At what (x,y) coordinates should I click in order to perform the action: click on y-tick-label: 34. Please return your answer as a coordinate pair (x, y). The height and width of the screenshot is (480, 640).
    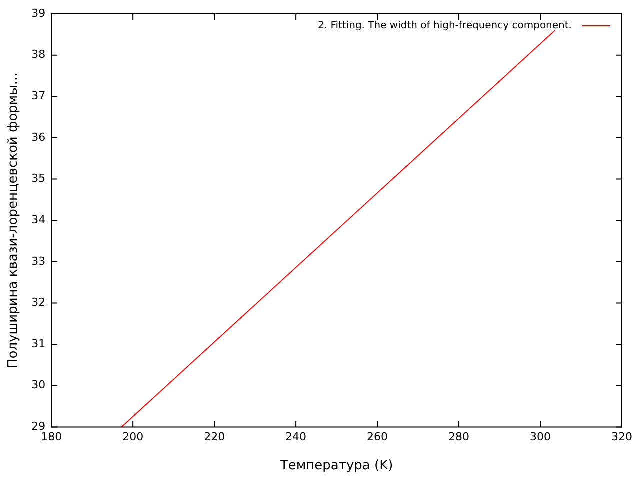
    Looking at the image, I should click on (39, 219).